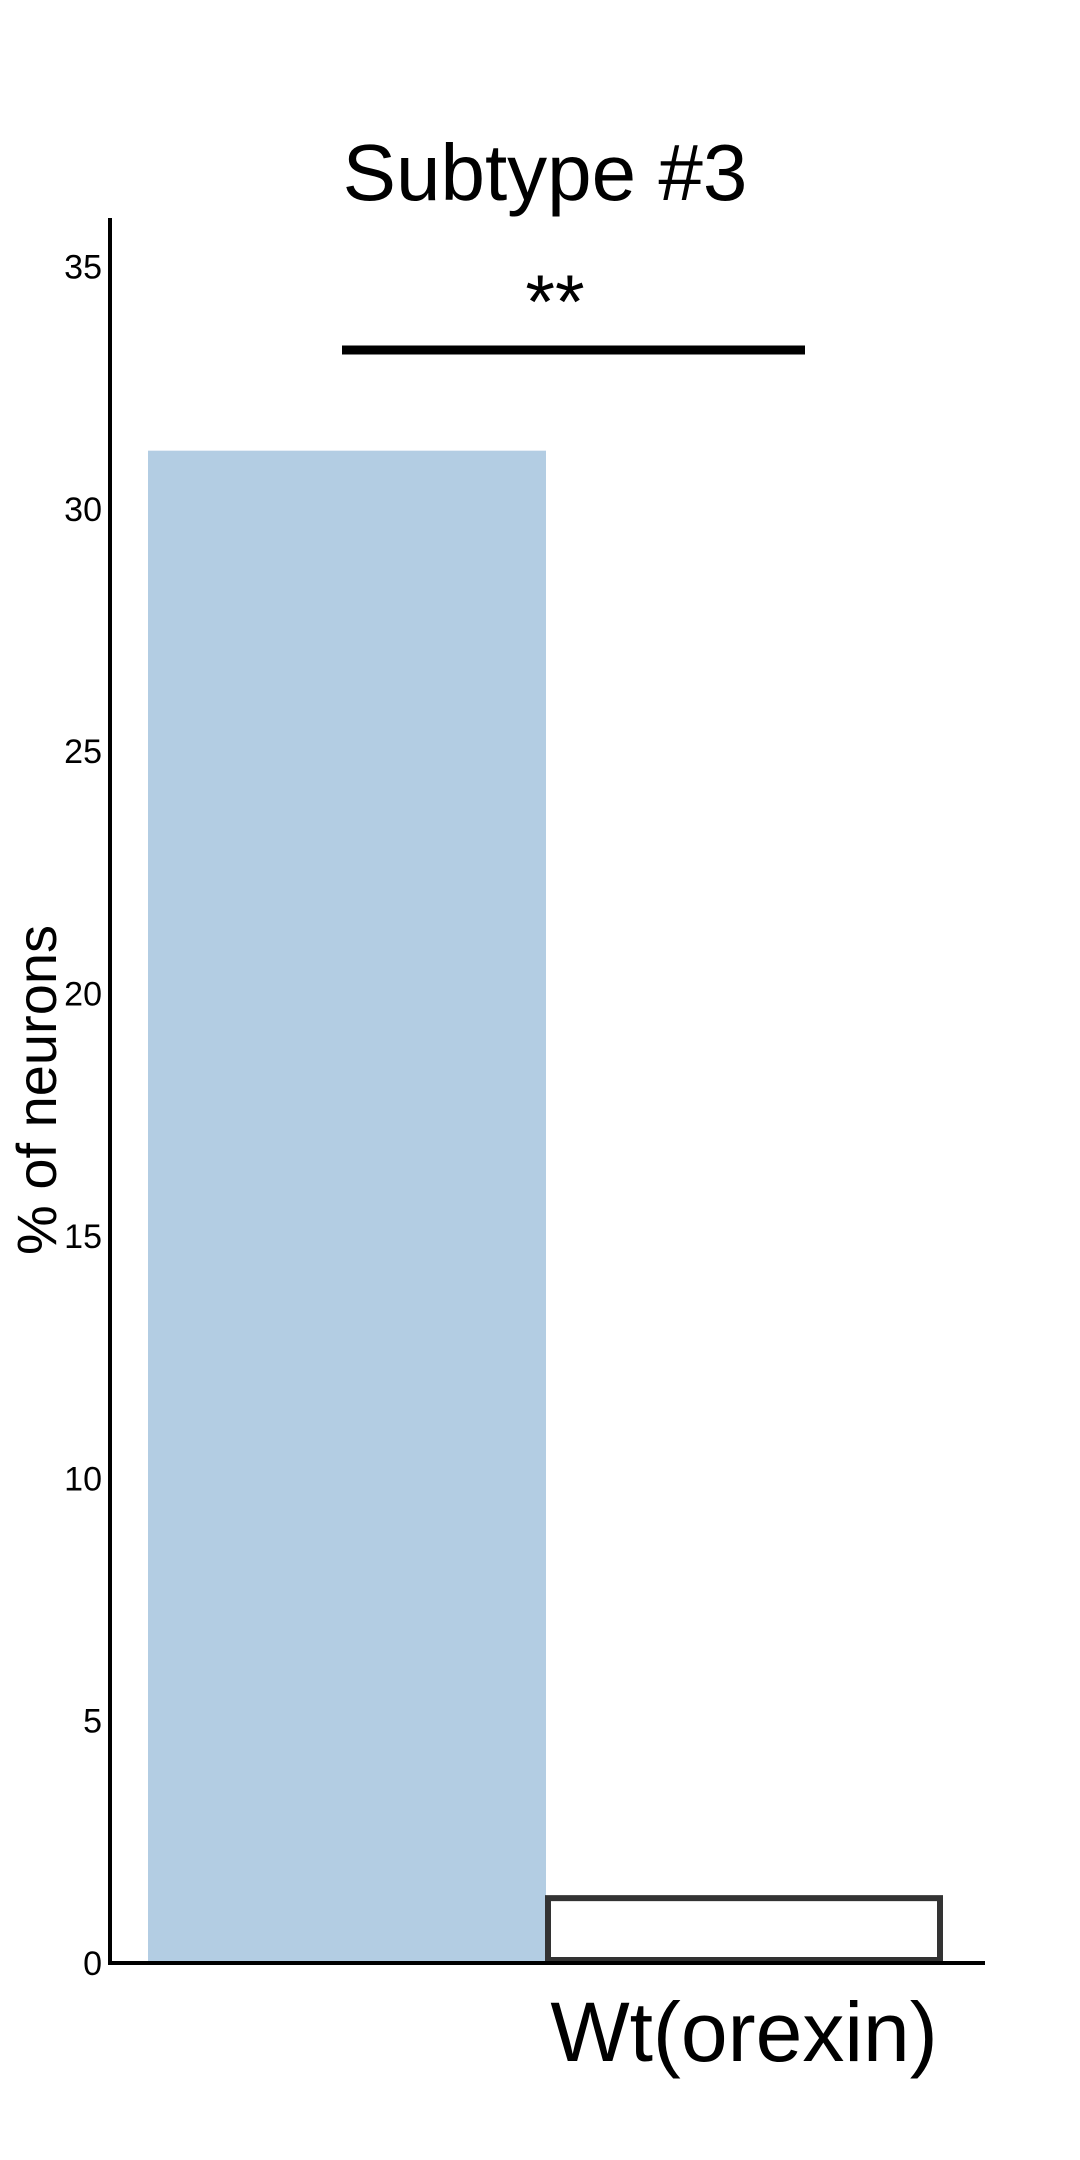  I want to click on y-tick-label: 0, so click(92, 1964).